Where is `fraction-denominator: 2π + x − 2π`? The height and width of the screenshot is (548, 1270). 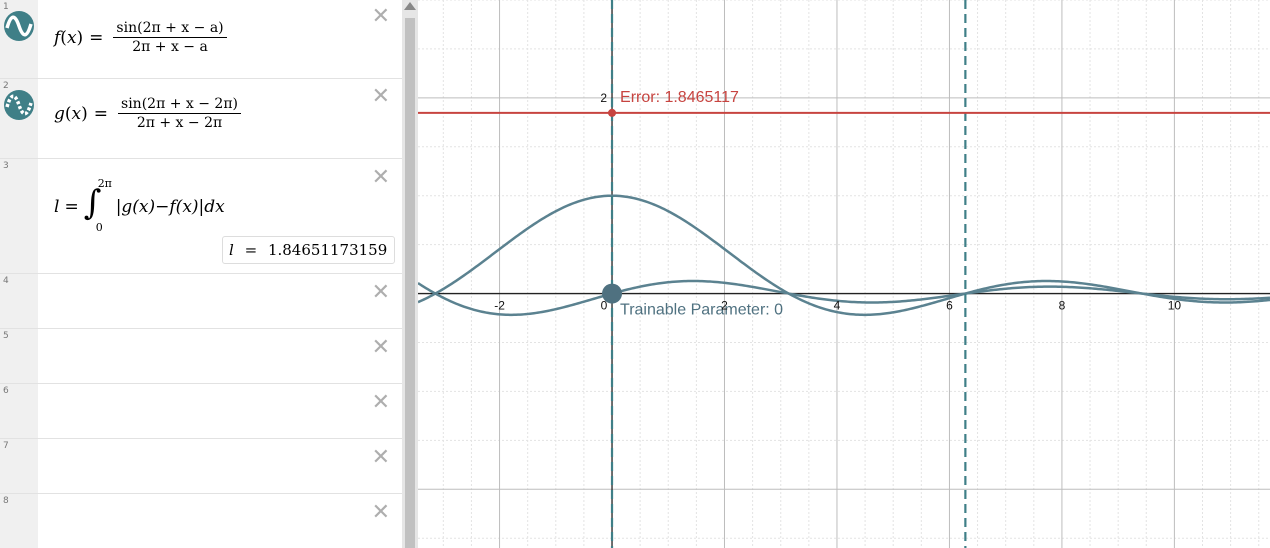 fraction-denominator: 2π + x − 2π is located at coordinates (179, 123).